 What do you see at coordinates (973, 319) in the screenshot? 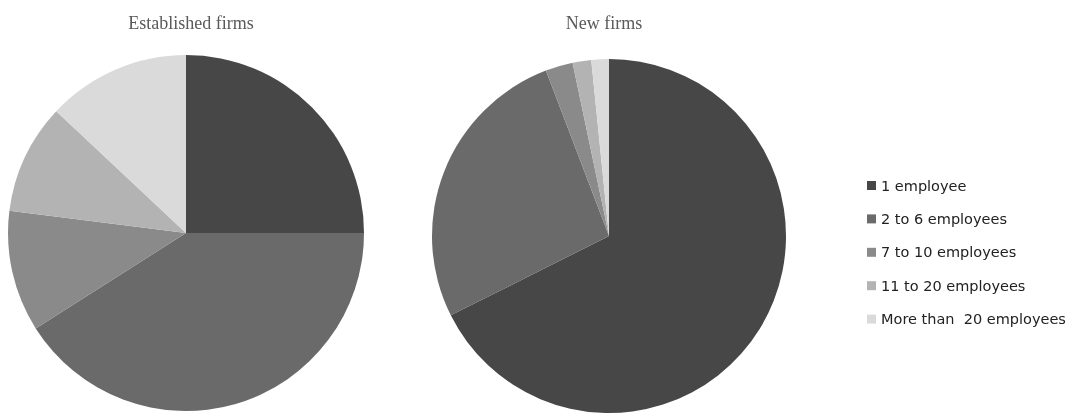
I see `legend-label: More than 20 employees` at bounding box center [973, 319].